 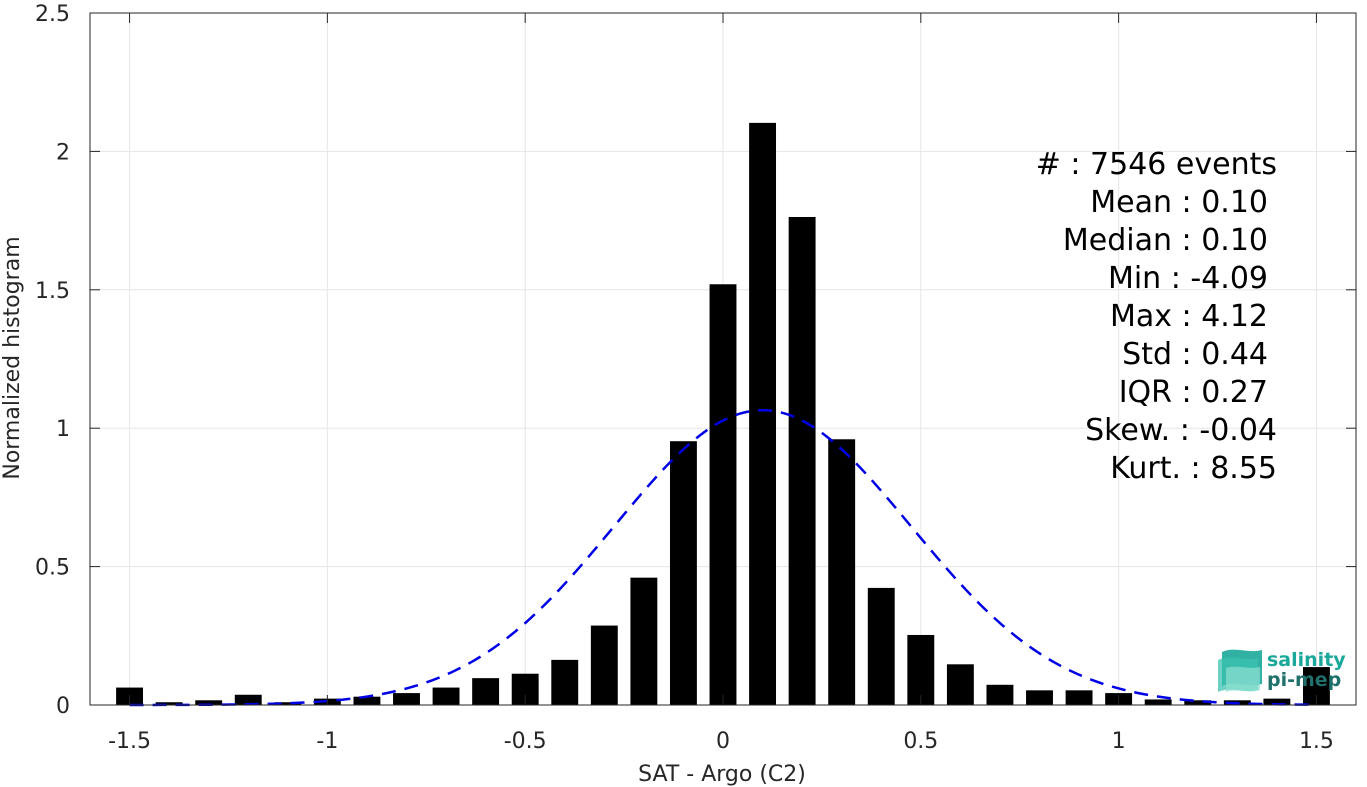 What do you see at coordinates (63, 152) in the screenshot?
I see `y-tick-label: 2` at bounding box center [63, 152].